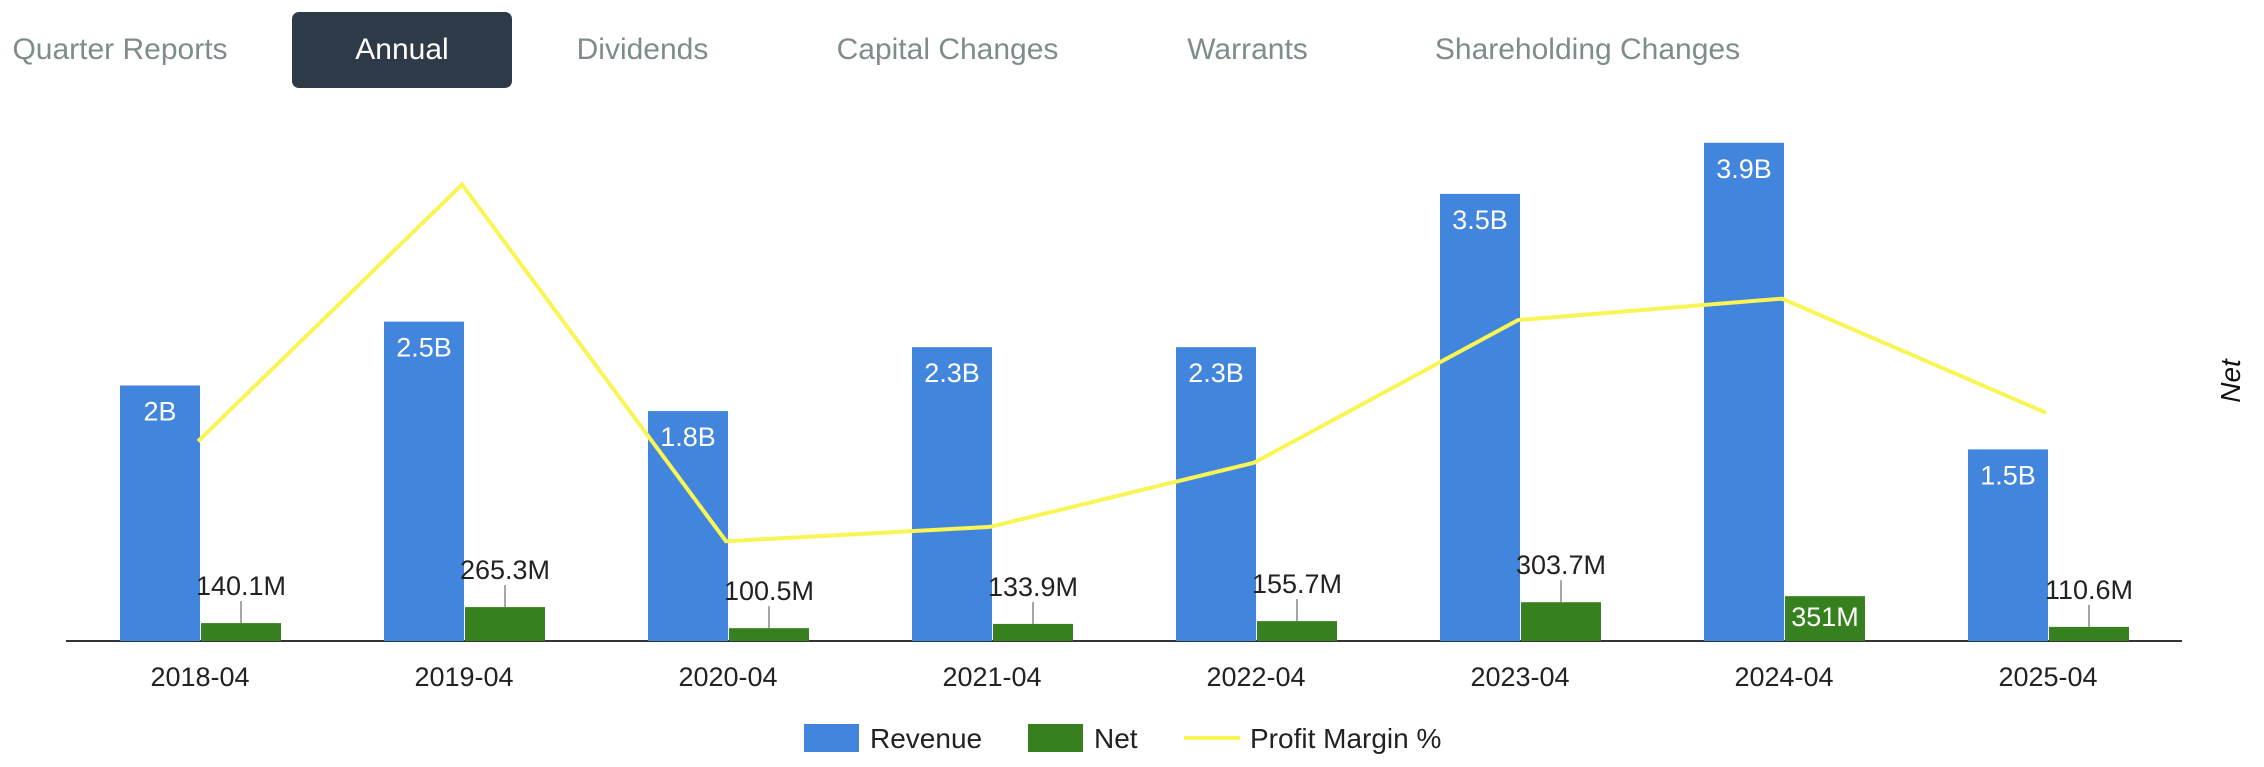  I want to click on x-tick-label: 2021-04, so click(991, 677).